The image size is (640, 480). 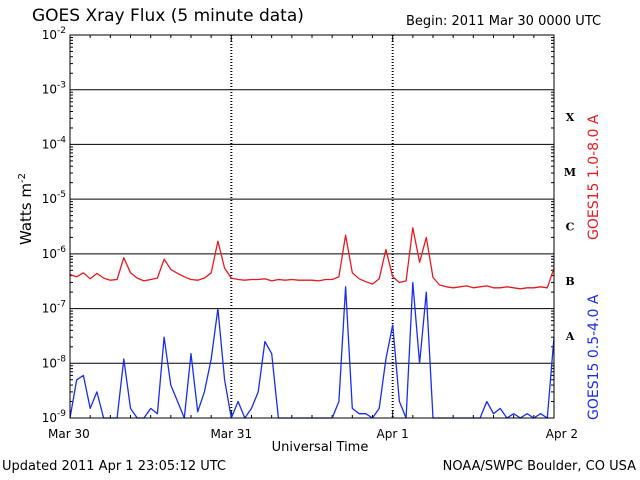 I want to click on y-tick-label: 10⁻⁸, so click(x=54, y=362).